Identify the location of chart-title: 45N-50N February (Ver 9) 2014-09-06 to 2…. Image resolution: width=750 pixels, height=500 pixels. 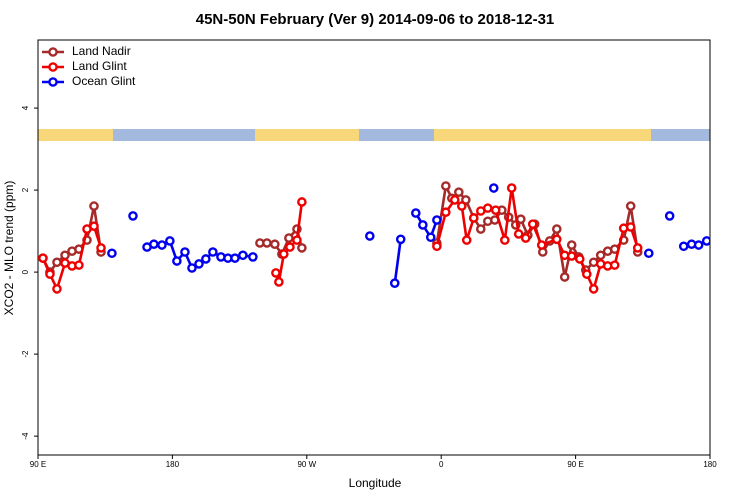
(375, 19).